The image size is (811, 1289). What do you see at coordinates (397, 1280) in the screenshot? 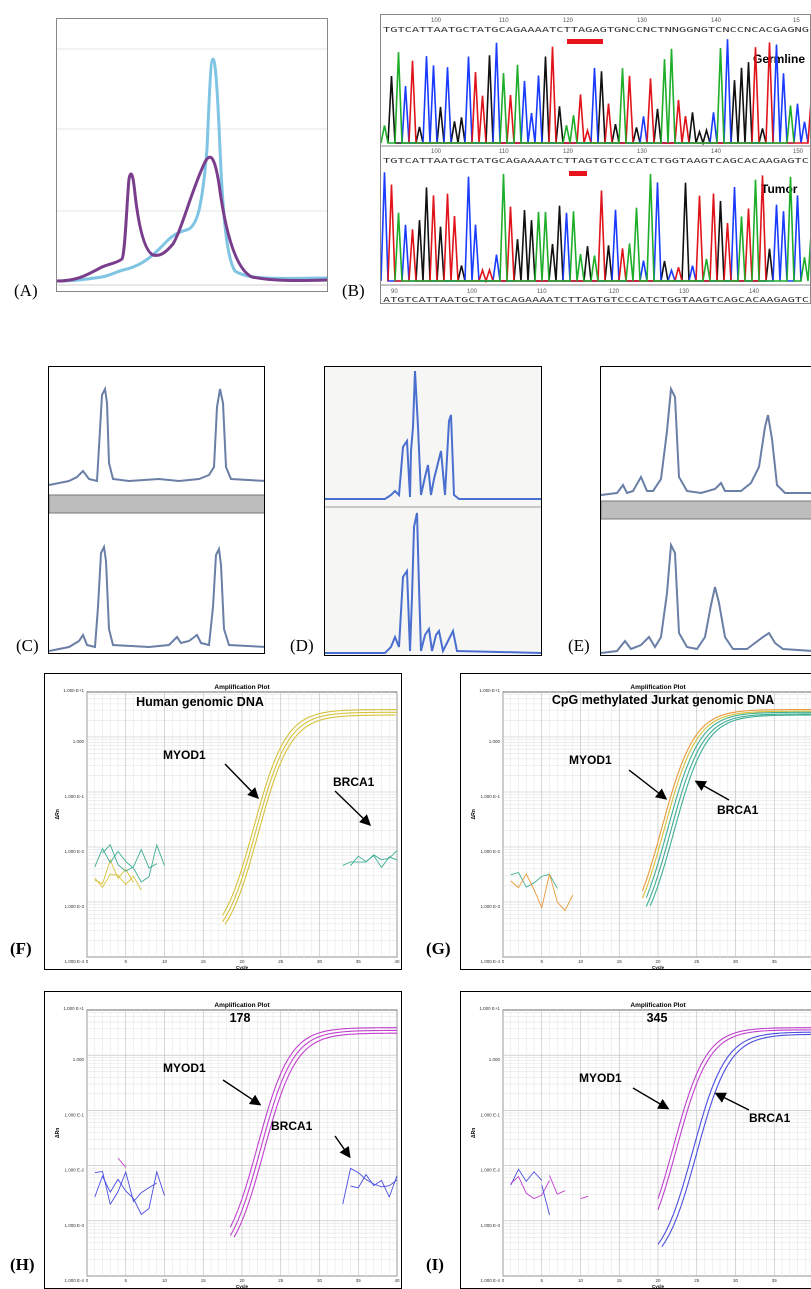
I see `x-tick-label: 40` at bounding box center [397, 1280].